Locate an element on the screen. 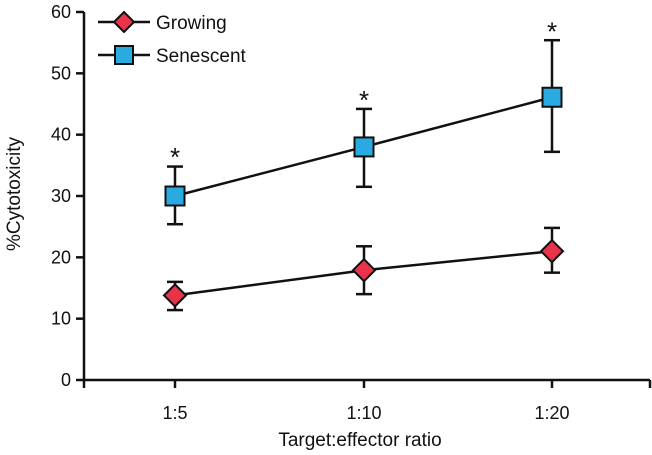 This screenshot has height=455, width=652. legend-entry-senescent: Senescent is located at coordinates (172, 56).